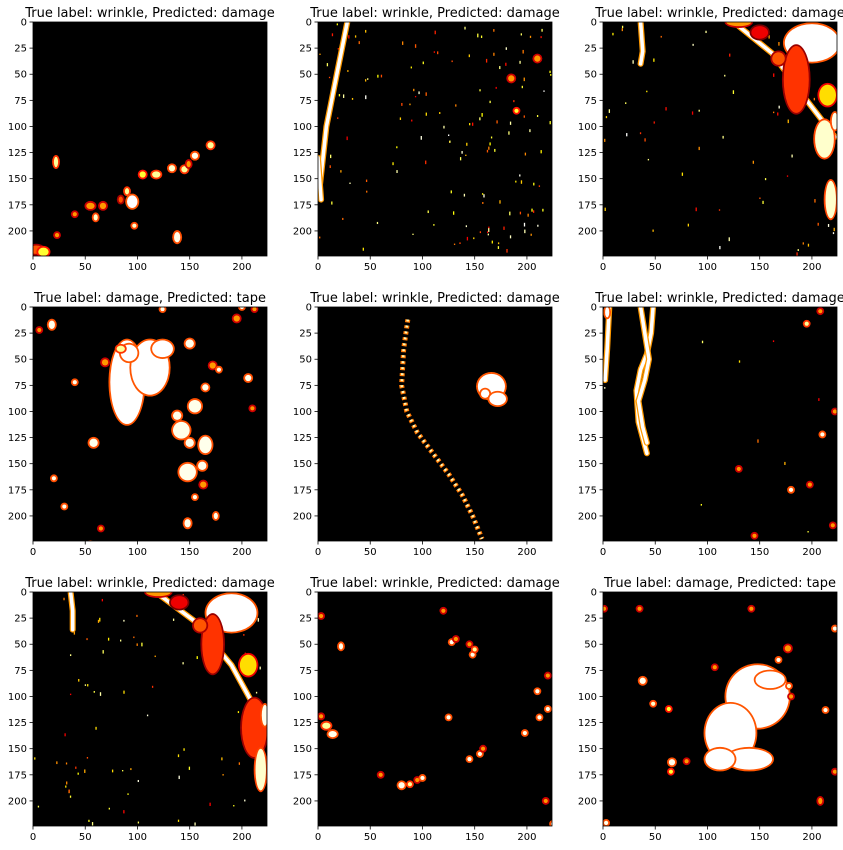 The width and height of the screenshot is (843, 850). Describe the element at coordinates (137, 267) in the screenshot. I see `x-tick-label: 100` at that location.